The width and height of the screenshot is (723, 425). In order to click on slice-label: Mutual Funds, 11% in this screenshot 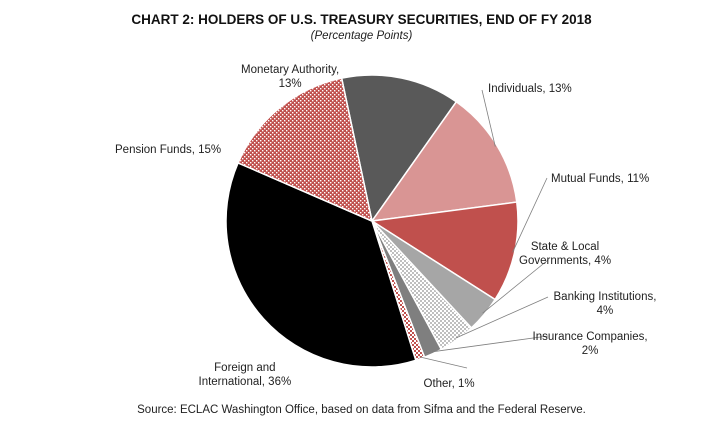, I will do `click(600, 179)`.